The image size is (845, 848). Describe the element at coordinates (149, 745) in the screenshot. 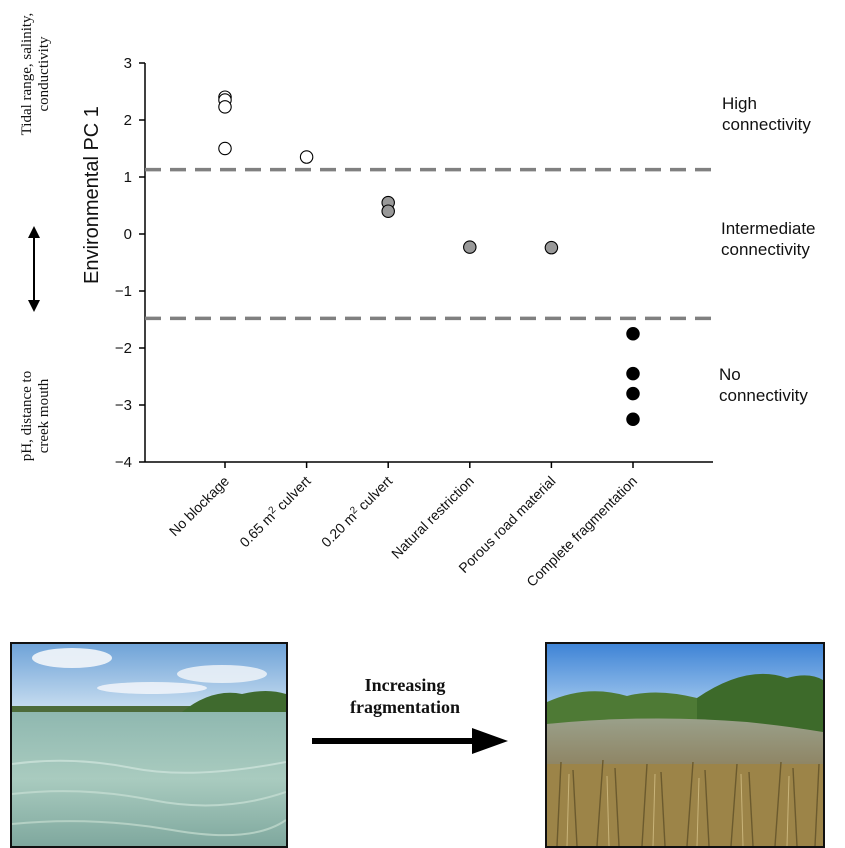

I see `open-creek-photo` at that location.